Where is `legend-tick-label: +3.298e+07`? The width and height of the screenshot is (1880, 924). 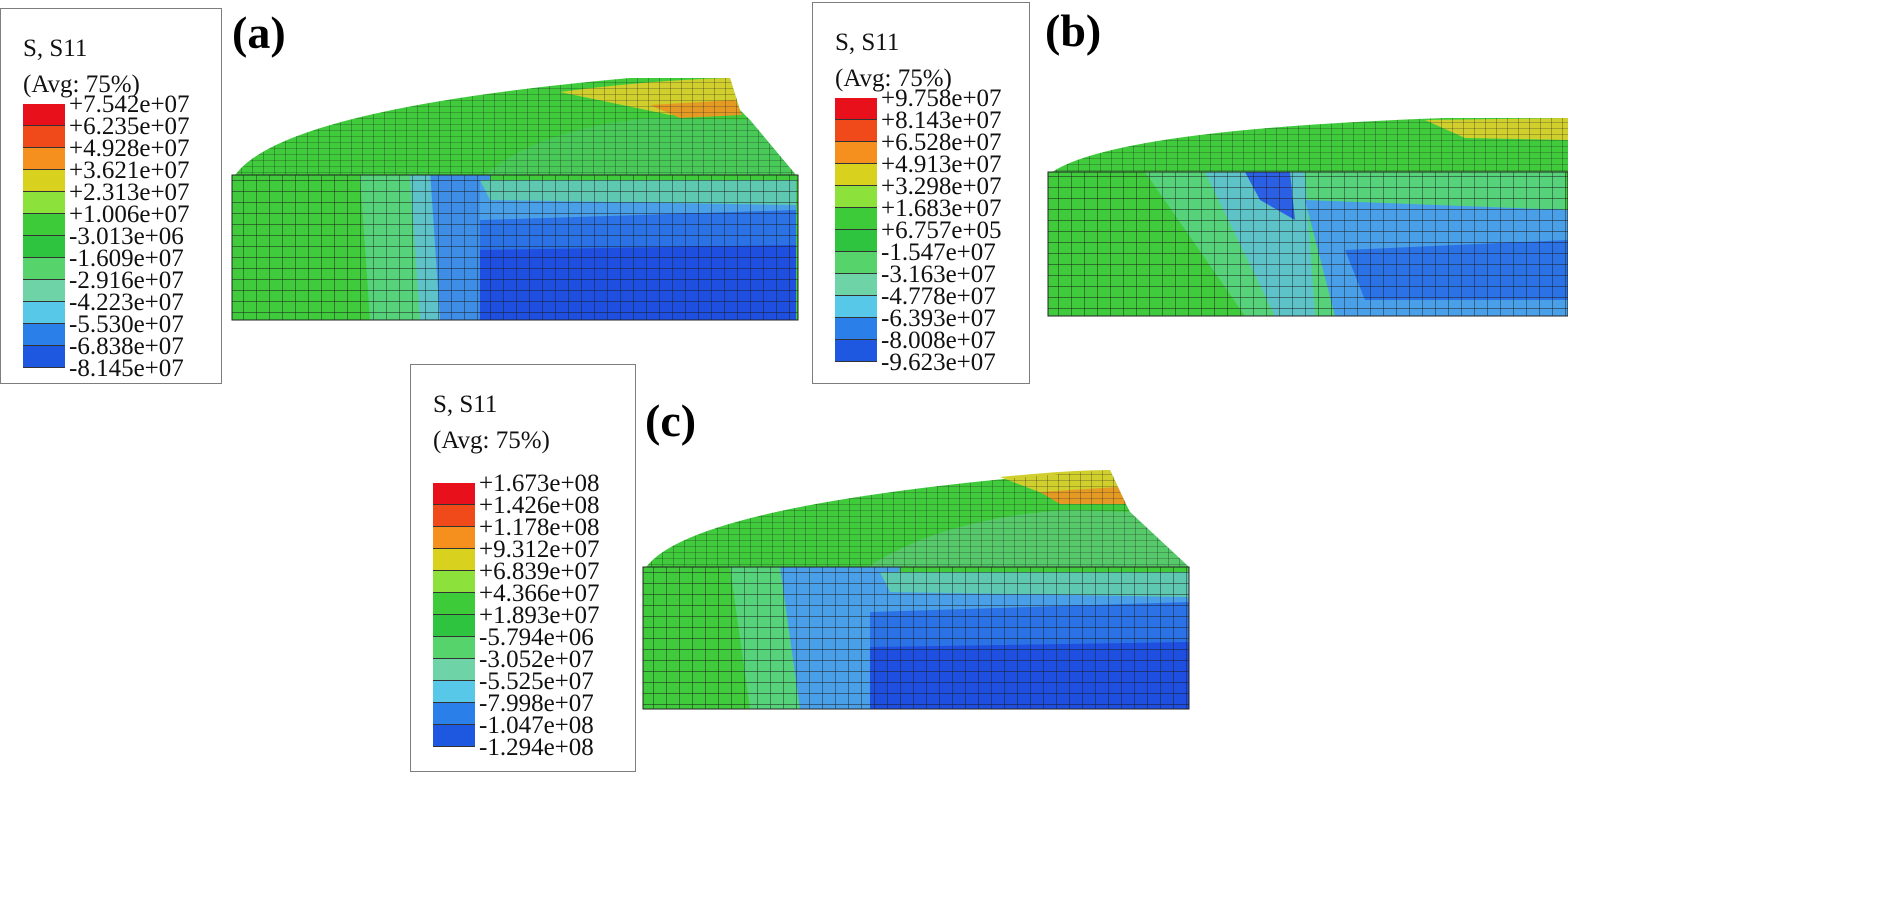
legend-tick-label: +3.298e+07 is located at coordinates (941, 186).